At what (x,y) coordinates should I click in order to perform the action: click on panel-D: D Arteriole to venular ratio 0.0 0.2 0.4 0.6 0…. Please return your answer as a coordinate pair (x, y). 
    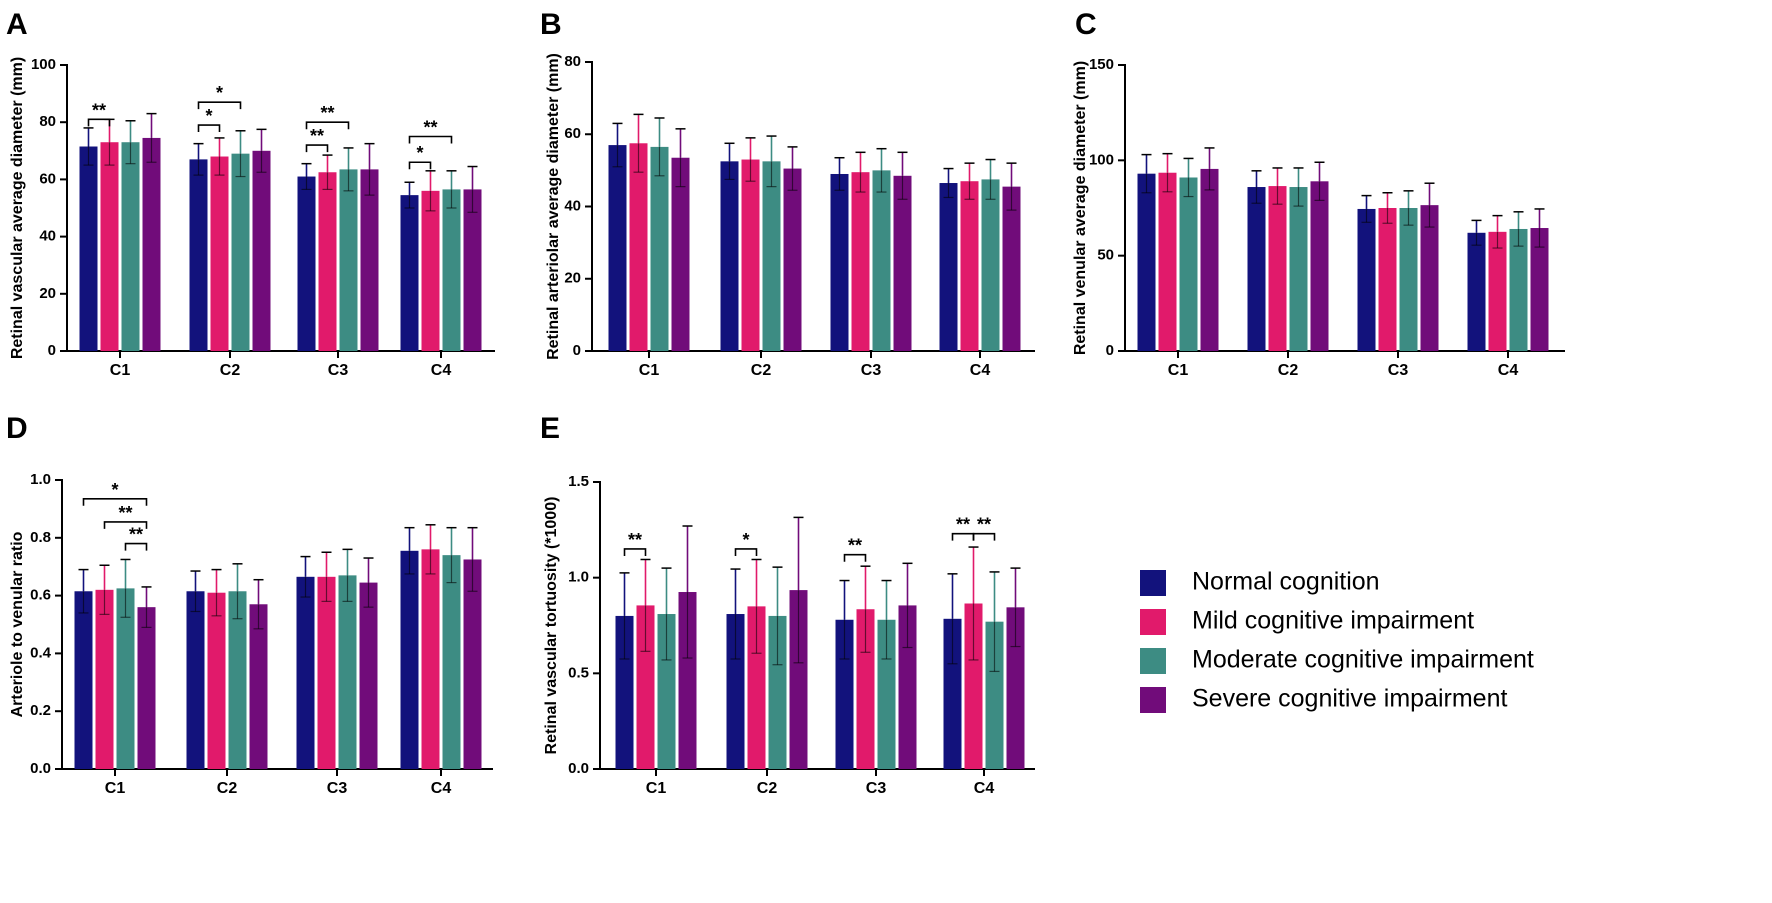
    Looking at the image, I should click on (249, 604).